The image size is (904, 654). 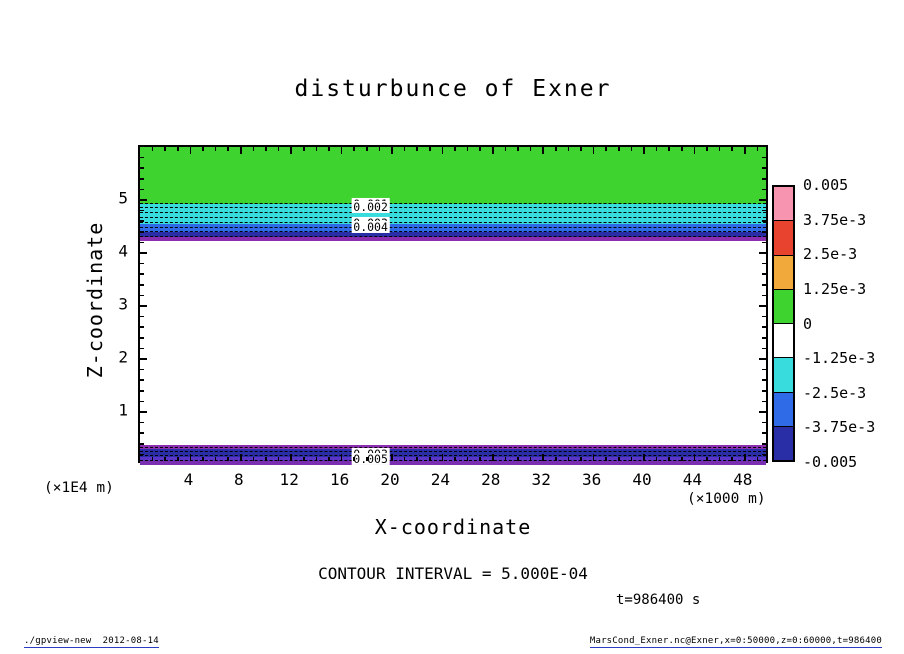 What do you see at coordinates (453, 89) in the screenshot?
I see `chart-title: disturbunce of Exner` at bounding box center [453, 89].